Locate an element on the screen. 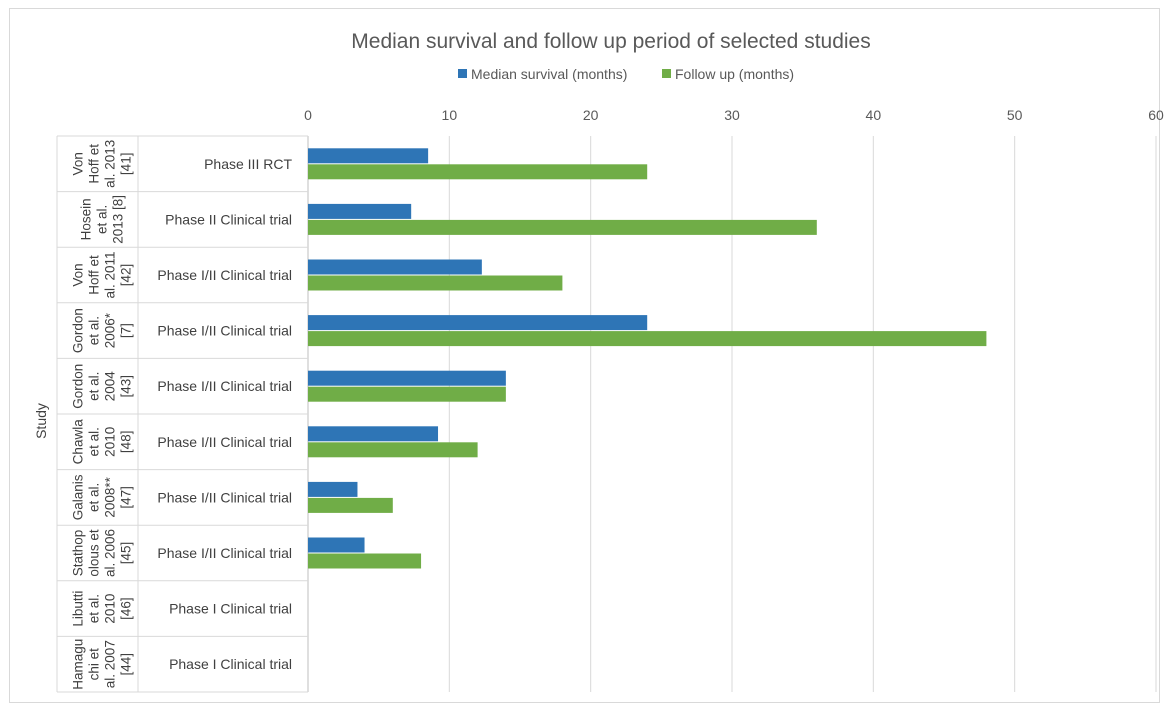  study-label-stathop-olous-et-al-2006-45: Stathopolous etal. 2006[45] is located at coordinates (102, 553).